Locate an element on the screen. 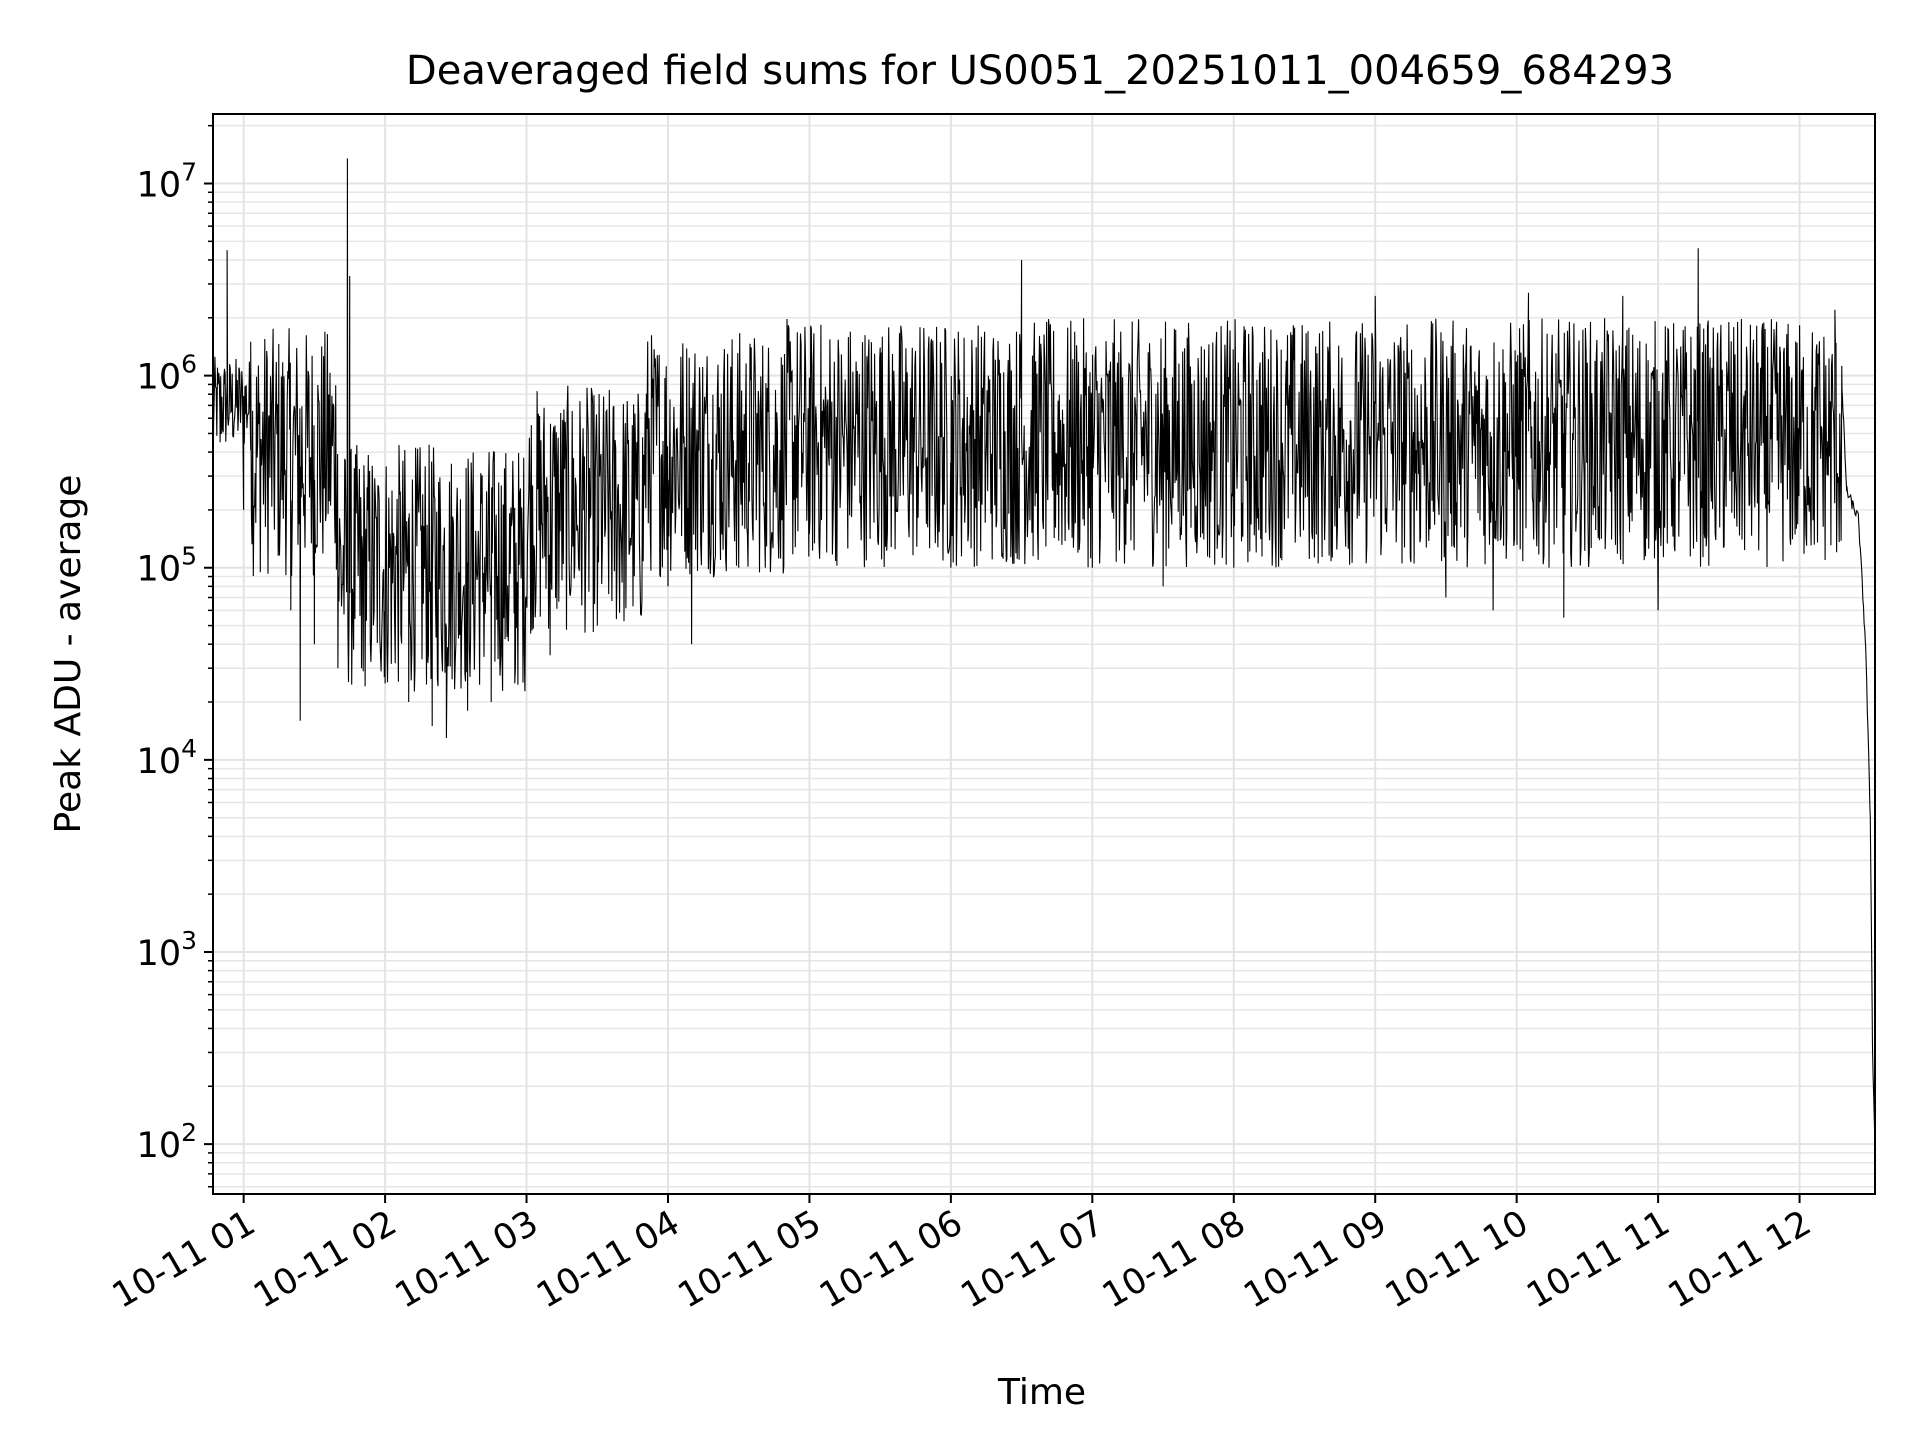 This screenshot has height=1440, width=1920. x-tick-label: 10-11 10 is located at coordinates (1457, 1259).